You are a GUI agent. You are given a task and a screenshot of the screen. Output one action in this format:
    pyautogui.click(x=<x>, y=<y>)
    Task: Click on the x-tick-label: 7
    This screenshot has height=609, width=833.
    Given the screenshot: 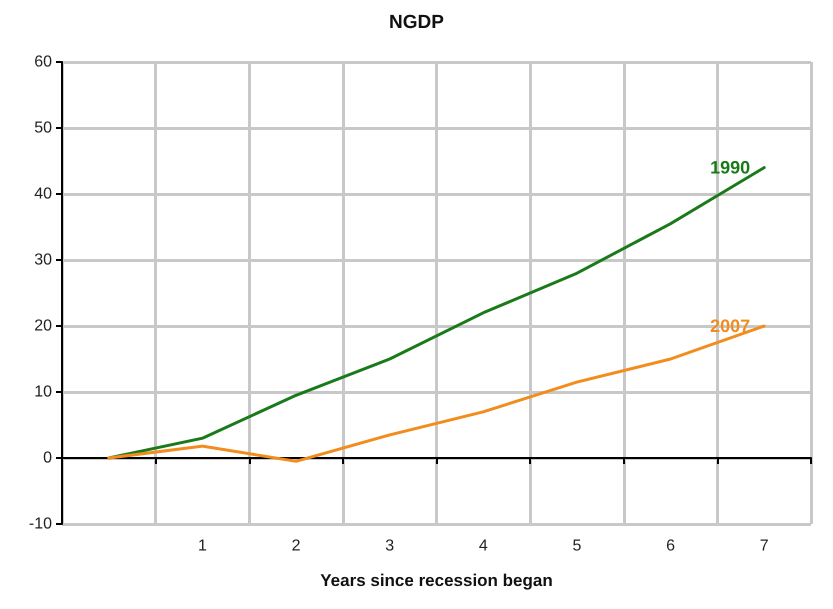 What is the action you would take?
    pyautogui.click(x=764, y=546)
    